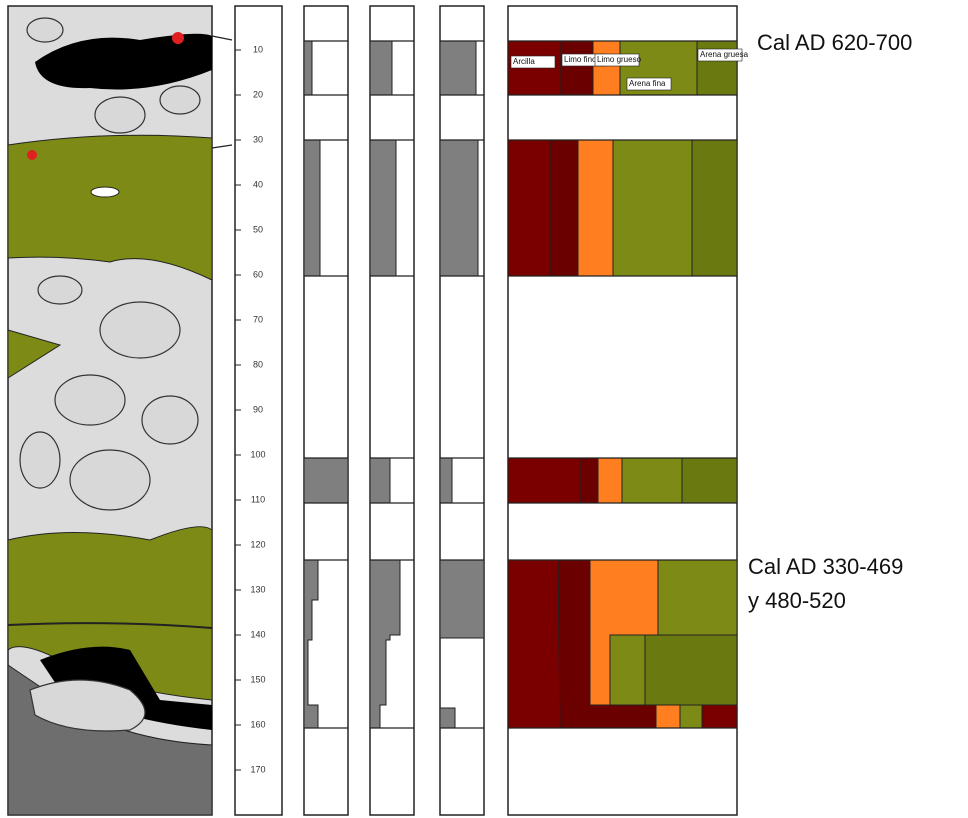 The height and width of the screenshot is (818, 968). What do you see at coordinates (257, 679) in the screenshot?
I see `tick-label: 150` at bounding box center [257, 679].